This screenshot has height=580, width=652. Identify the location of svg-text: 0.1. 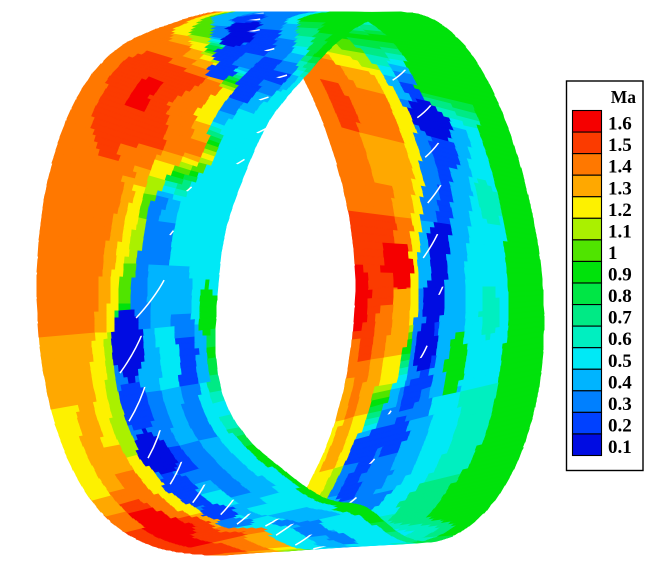
(620, 447).